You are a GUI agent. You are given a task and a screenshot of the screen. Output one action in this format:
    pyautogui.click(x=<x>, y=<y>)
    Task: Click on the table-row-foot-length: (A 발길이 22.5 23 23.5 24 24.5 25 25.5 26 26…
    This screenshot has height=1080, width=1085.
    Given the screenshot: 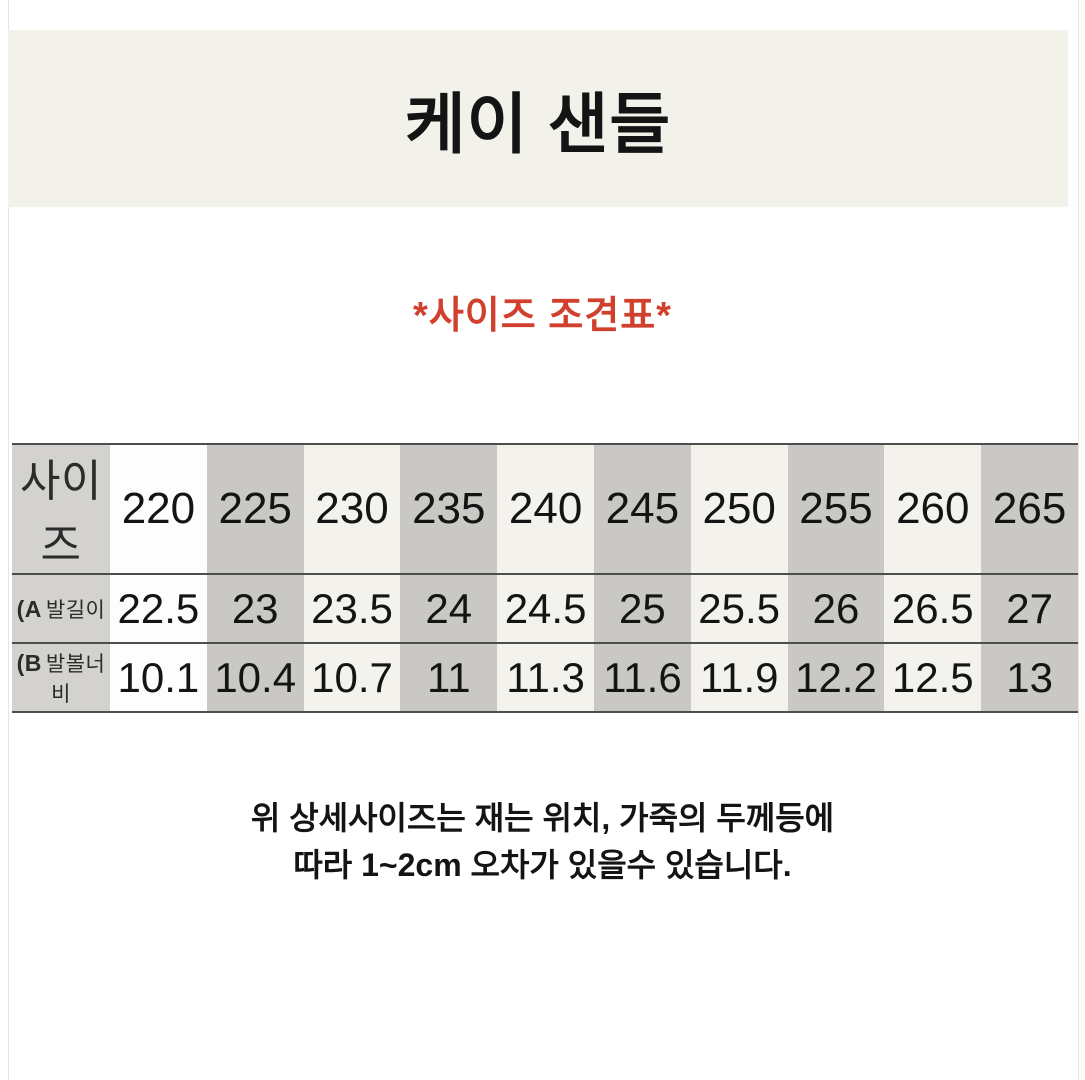 What is the action you would take?
    pyautogui.click(x=545, y=608)
    